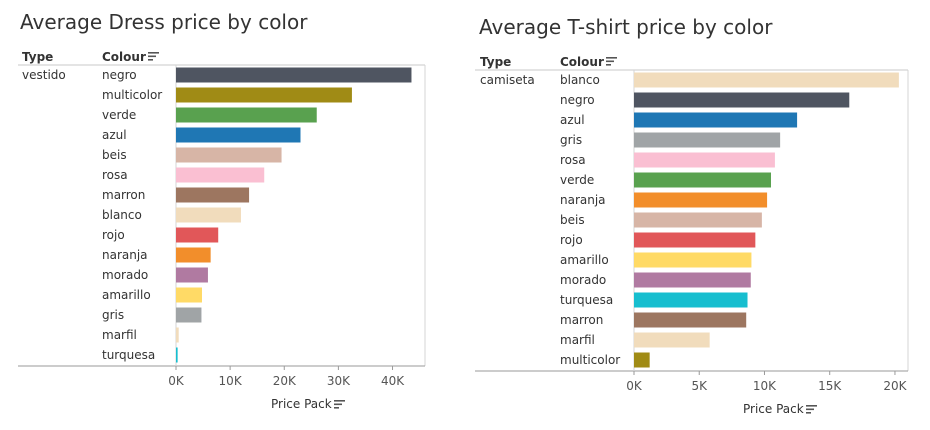 The width and height of the screenshot is (930, 430). I want to click on tick-label: 15K, so click(830, 386).